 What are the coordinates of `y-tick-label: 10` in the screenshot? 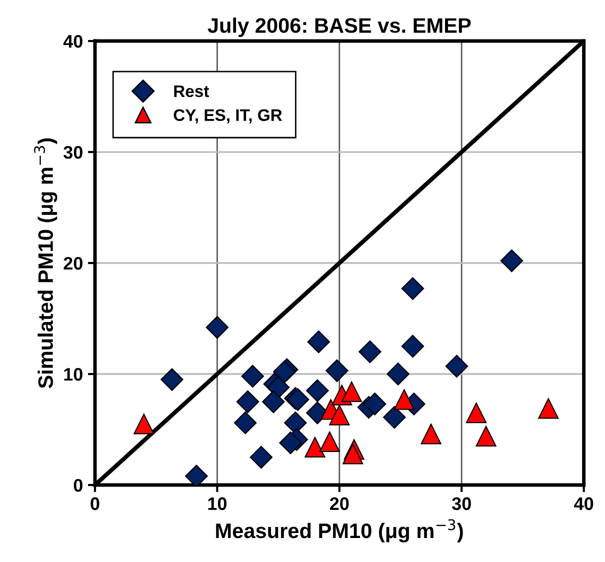 It's located at (73, 374).